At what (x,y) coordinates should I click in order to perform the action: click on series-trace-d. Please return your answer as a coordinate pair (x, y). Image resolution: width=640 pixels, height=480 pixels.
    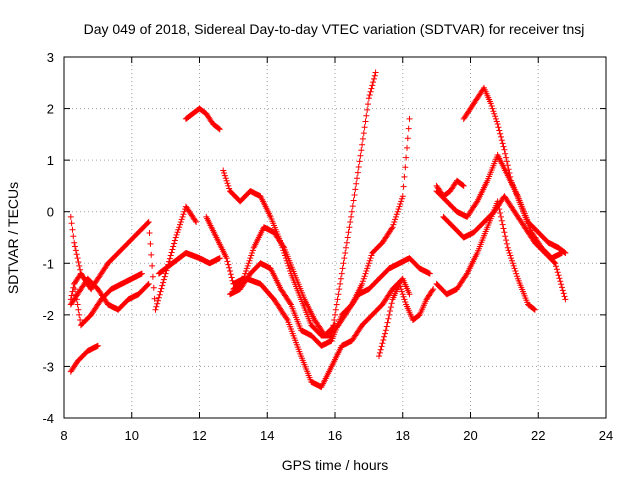
    Looking at the image, I should click on (84, 358).